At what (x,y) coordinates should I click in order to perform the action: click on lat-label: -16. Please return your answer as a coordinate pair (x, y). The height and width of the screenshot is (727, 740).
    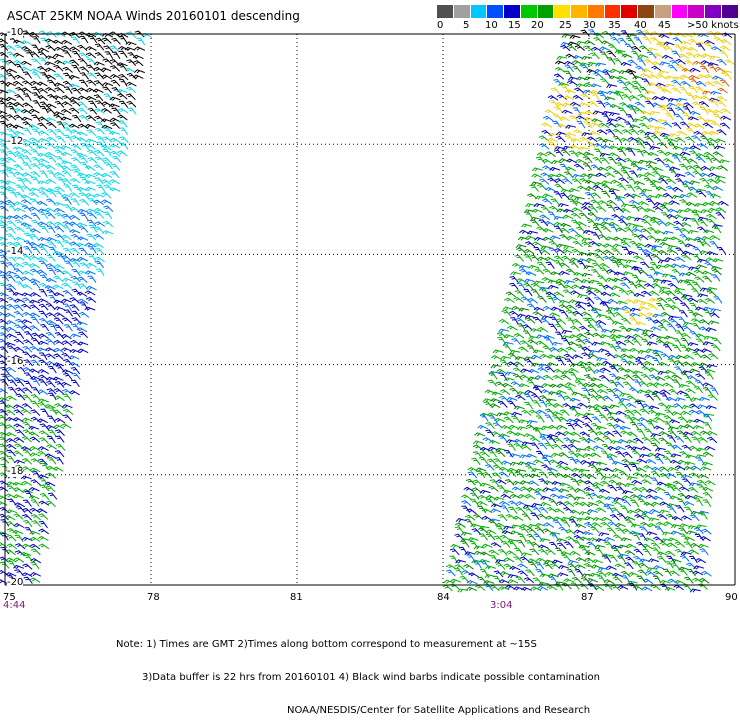
    Looking at the image, I should click on (15, 361).